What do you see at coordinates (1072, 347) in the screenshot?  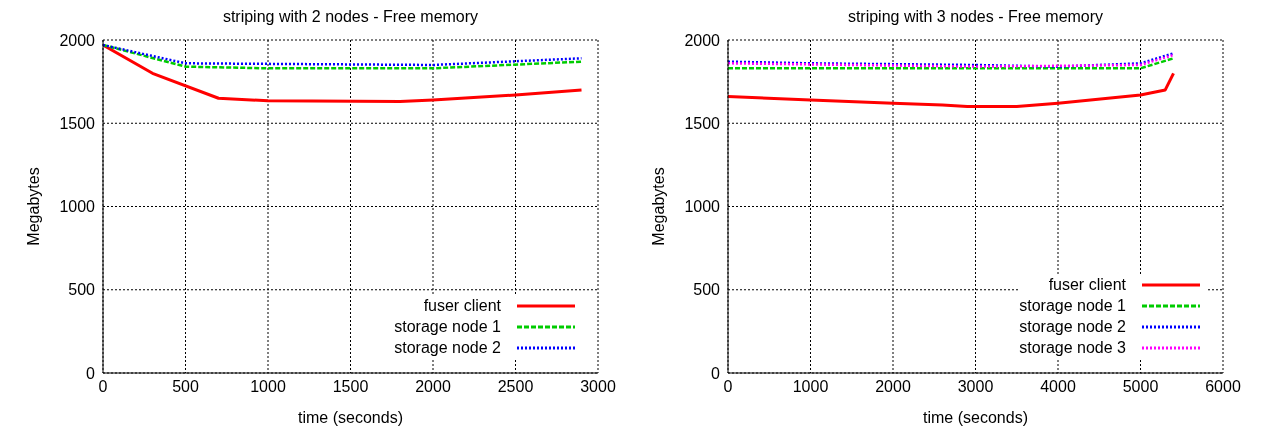 I see `legend-label: storage node 3` at bounding box center [1072, 347].